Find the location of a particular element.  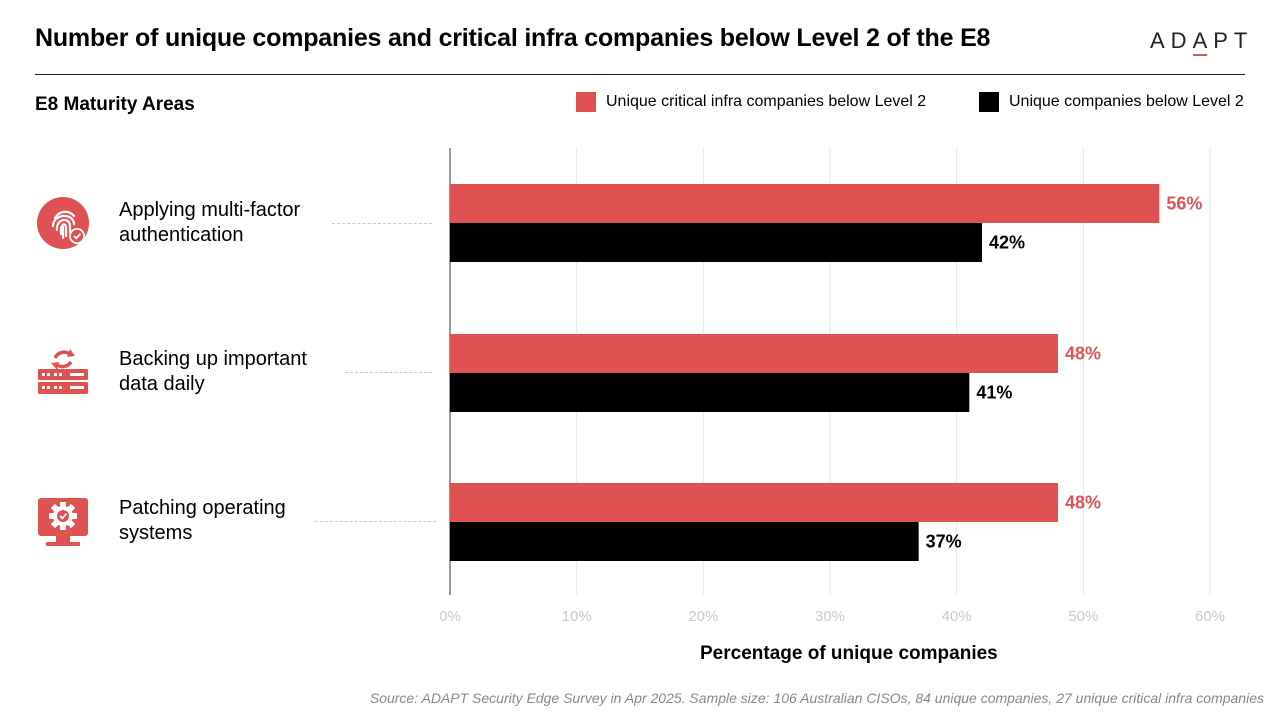

server-backup-icon is located at coordinates (63, 371).